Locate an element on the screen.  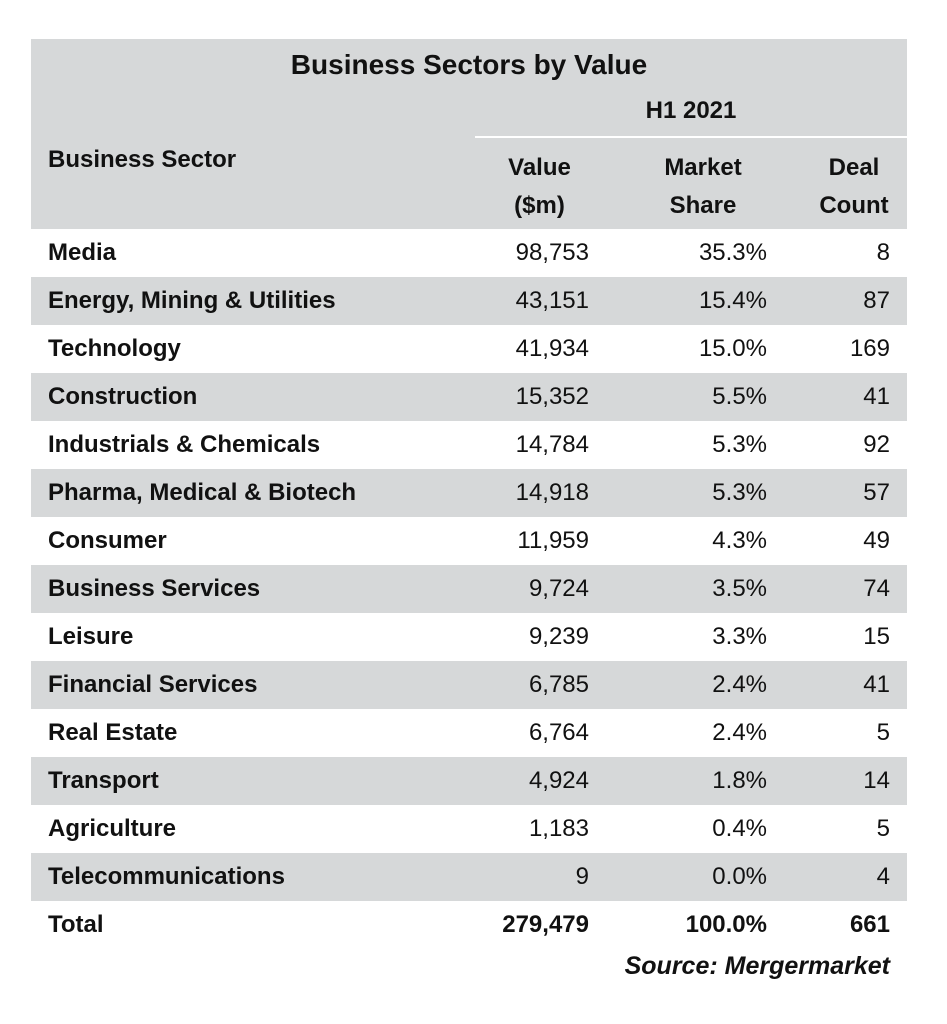
count-header-line2: Count is located at coordinates (854, 205).